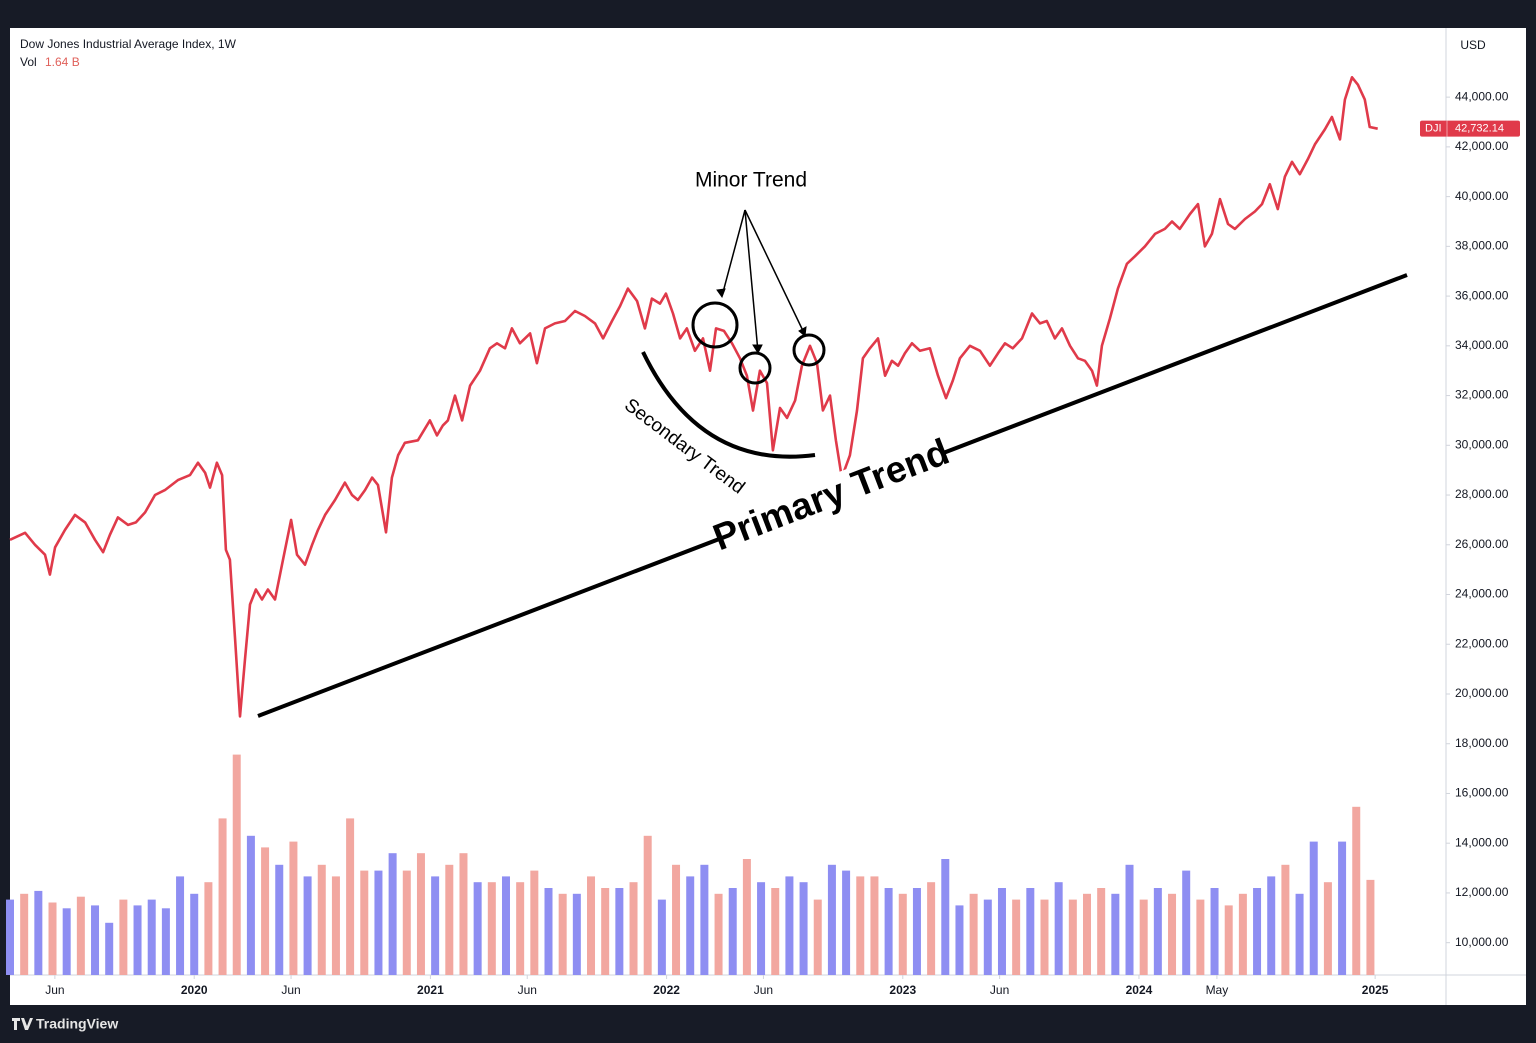  I want to click on y-tick-label: 30,000.00, so click(1482, 444).